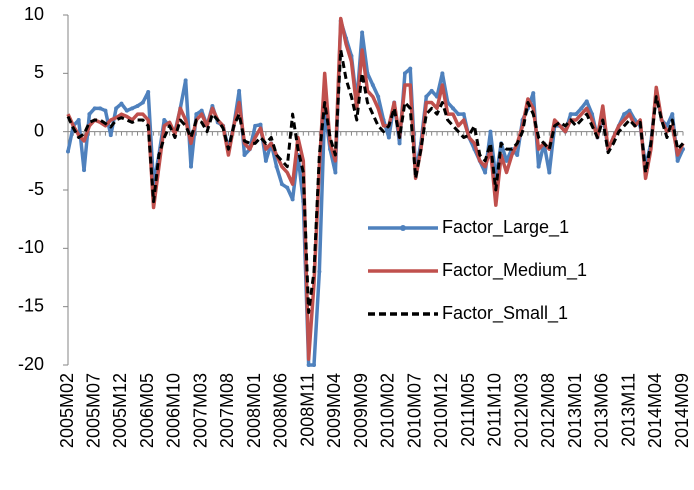  Describe the element at coordinates (468, 410) in the screenshot. I see `x-tick-label: 2011M05` at that location.